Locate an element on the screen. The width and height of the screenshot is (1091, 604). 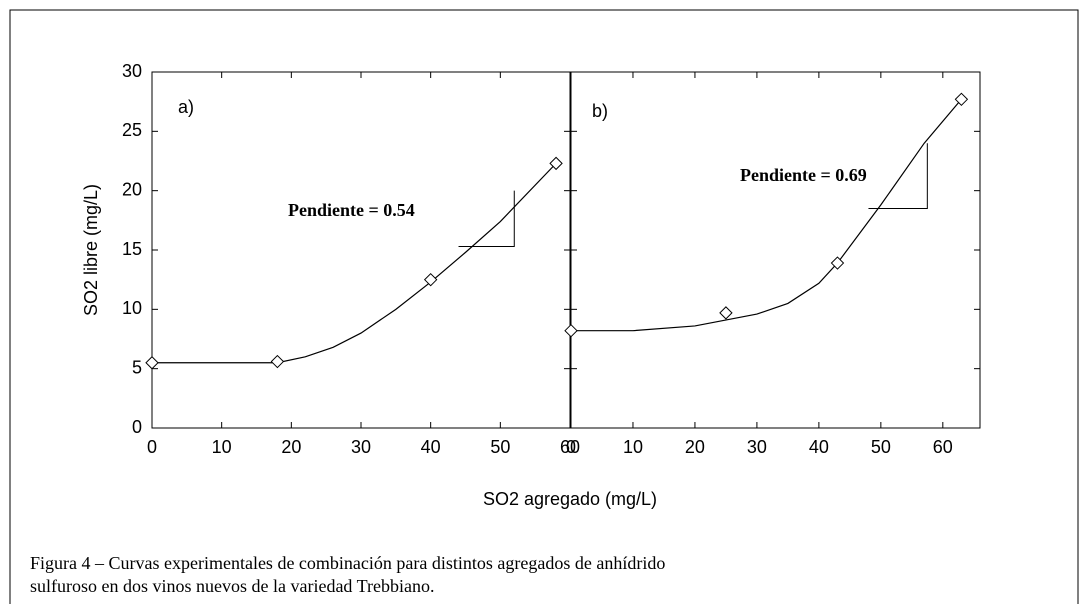
annotation: Pendiente = 0.54 is located at coordinates (351, 210).